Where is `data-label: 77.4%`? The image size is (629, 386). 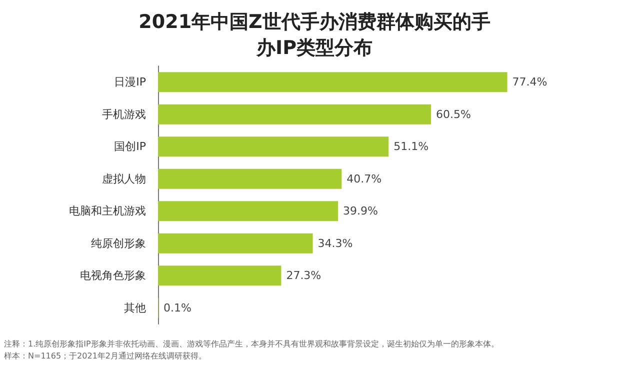
data-label: 77.4% is located at coordinates (530, 82).